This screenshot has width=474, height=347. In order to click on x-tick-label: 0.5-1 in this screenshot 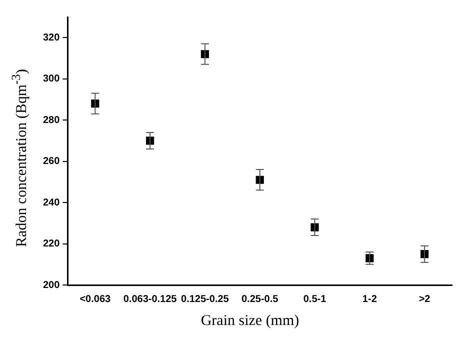, I will do `click(315, 299)`.